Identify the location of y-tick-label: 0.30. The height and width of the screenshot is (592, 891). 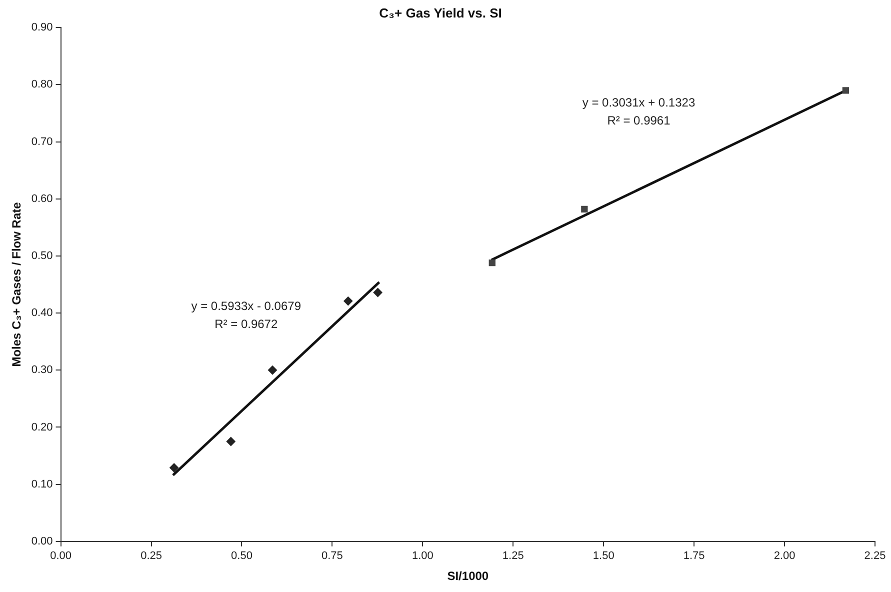
(42, 370).